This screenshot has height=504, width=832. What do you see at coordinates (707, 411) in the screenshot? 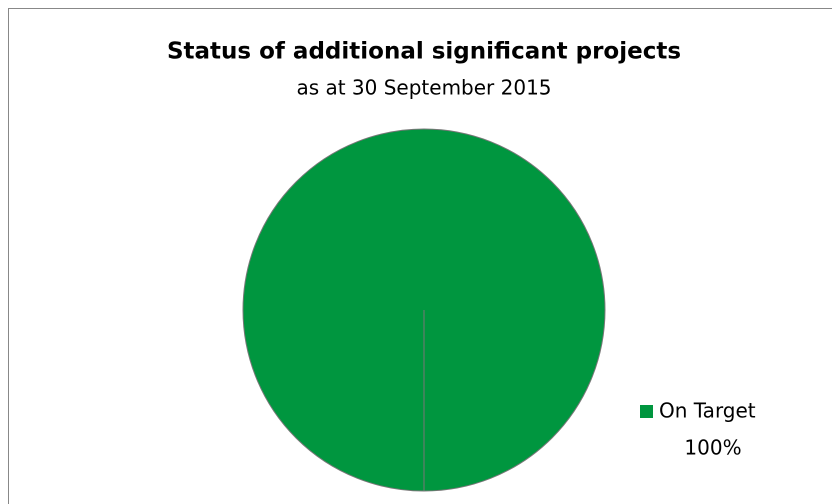
I see `legend-label: On Target` at bounding box center [707, 411].